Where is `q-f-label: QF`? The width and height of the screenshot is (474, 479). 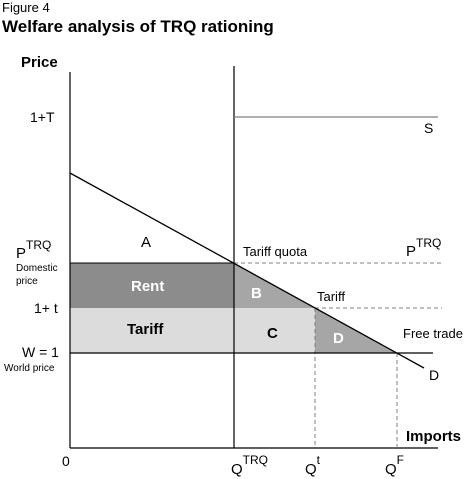 q-f-label: QF is located at coordinates (394, 465).